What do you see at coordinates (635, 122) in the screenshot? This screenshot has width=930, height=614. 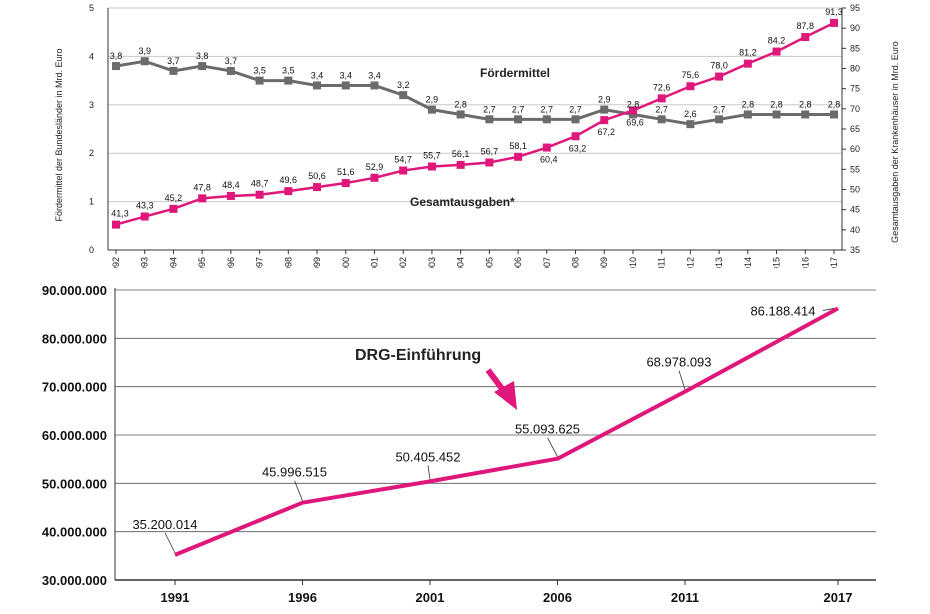 I see `gesamtausgaben-data-label: 69,6` at bounding box center [635, 122].